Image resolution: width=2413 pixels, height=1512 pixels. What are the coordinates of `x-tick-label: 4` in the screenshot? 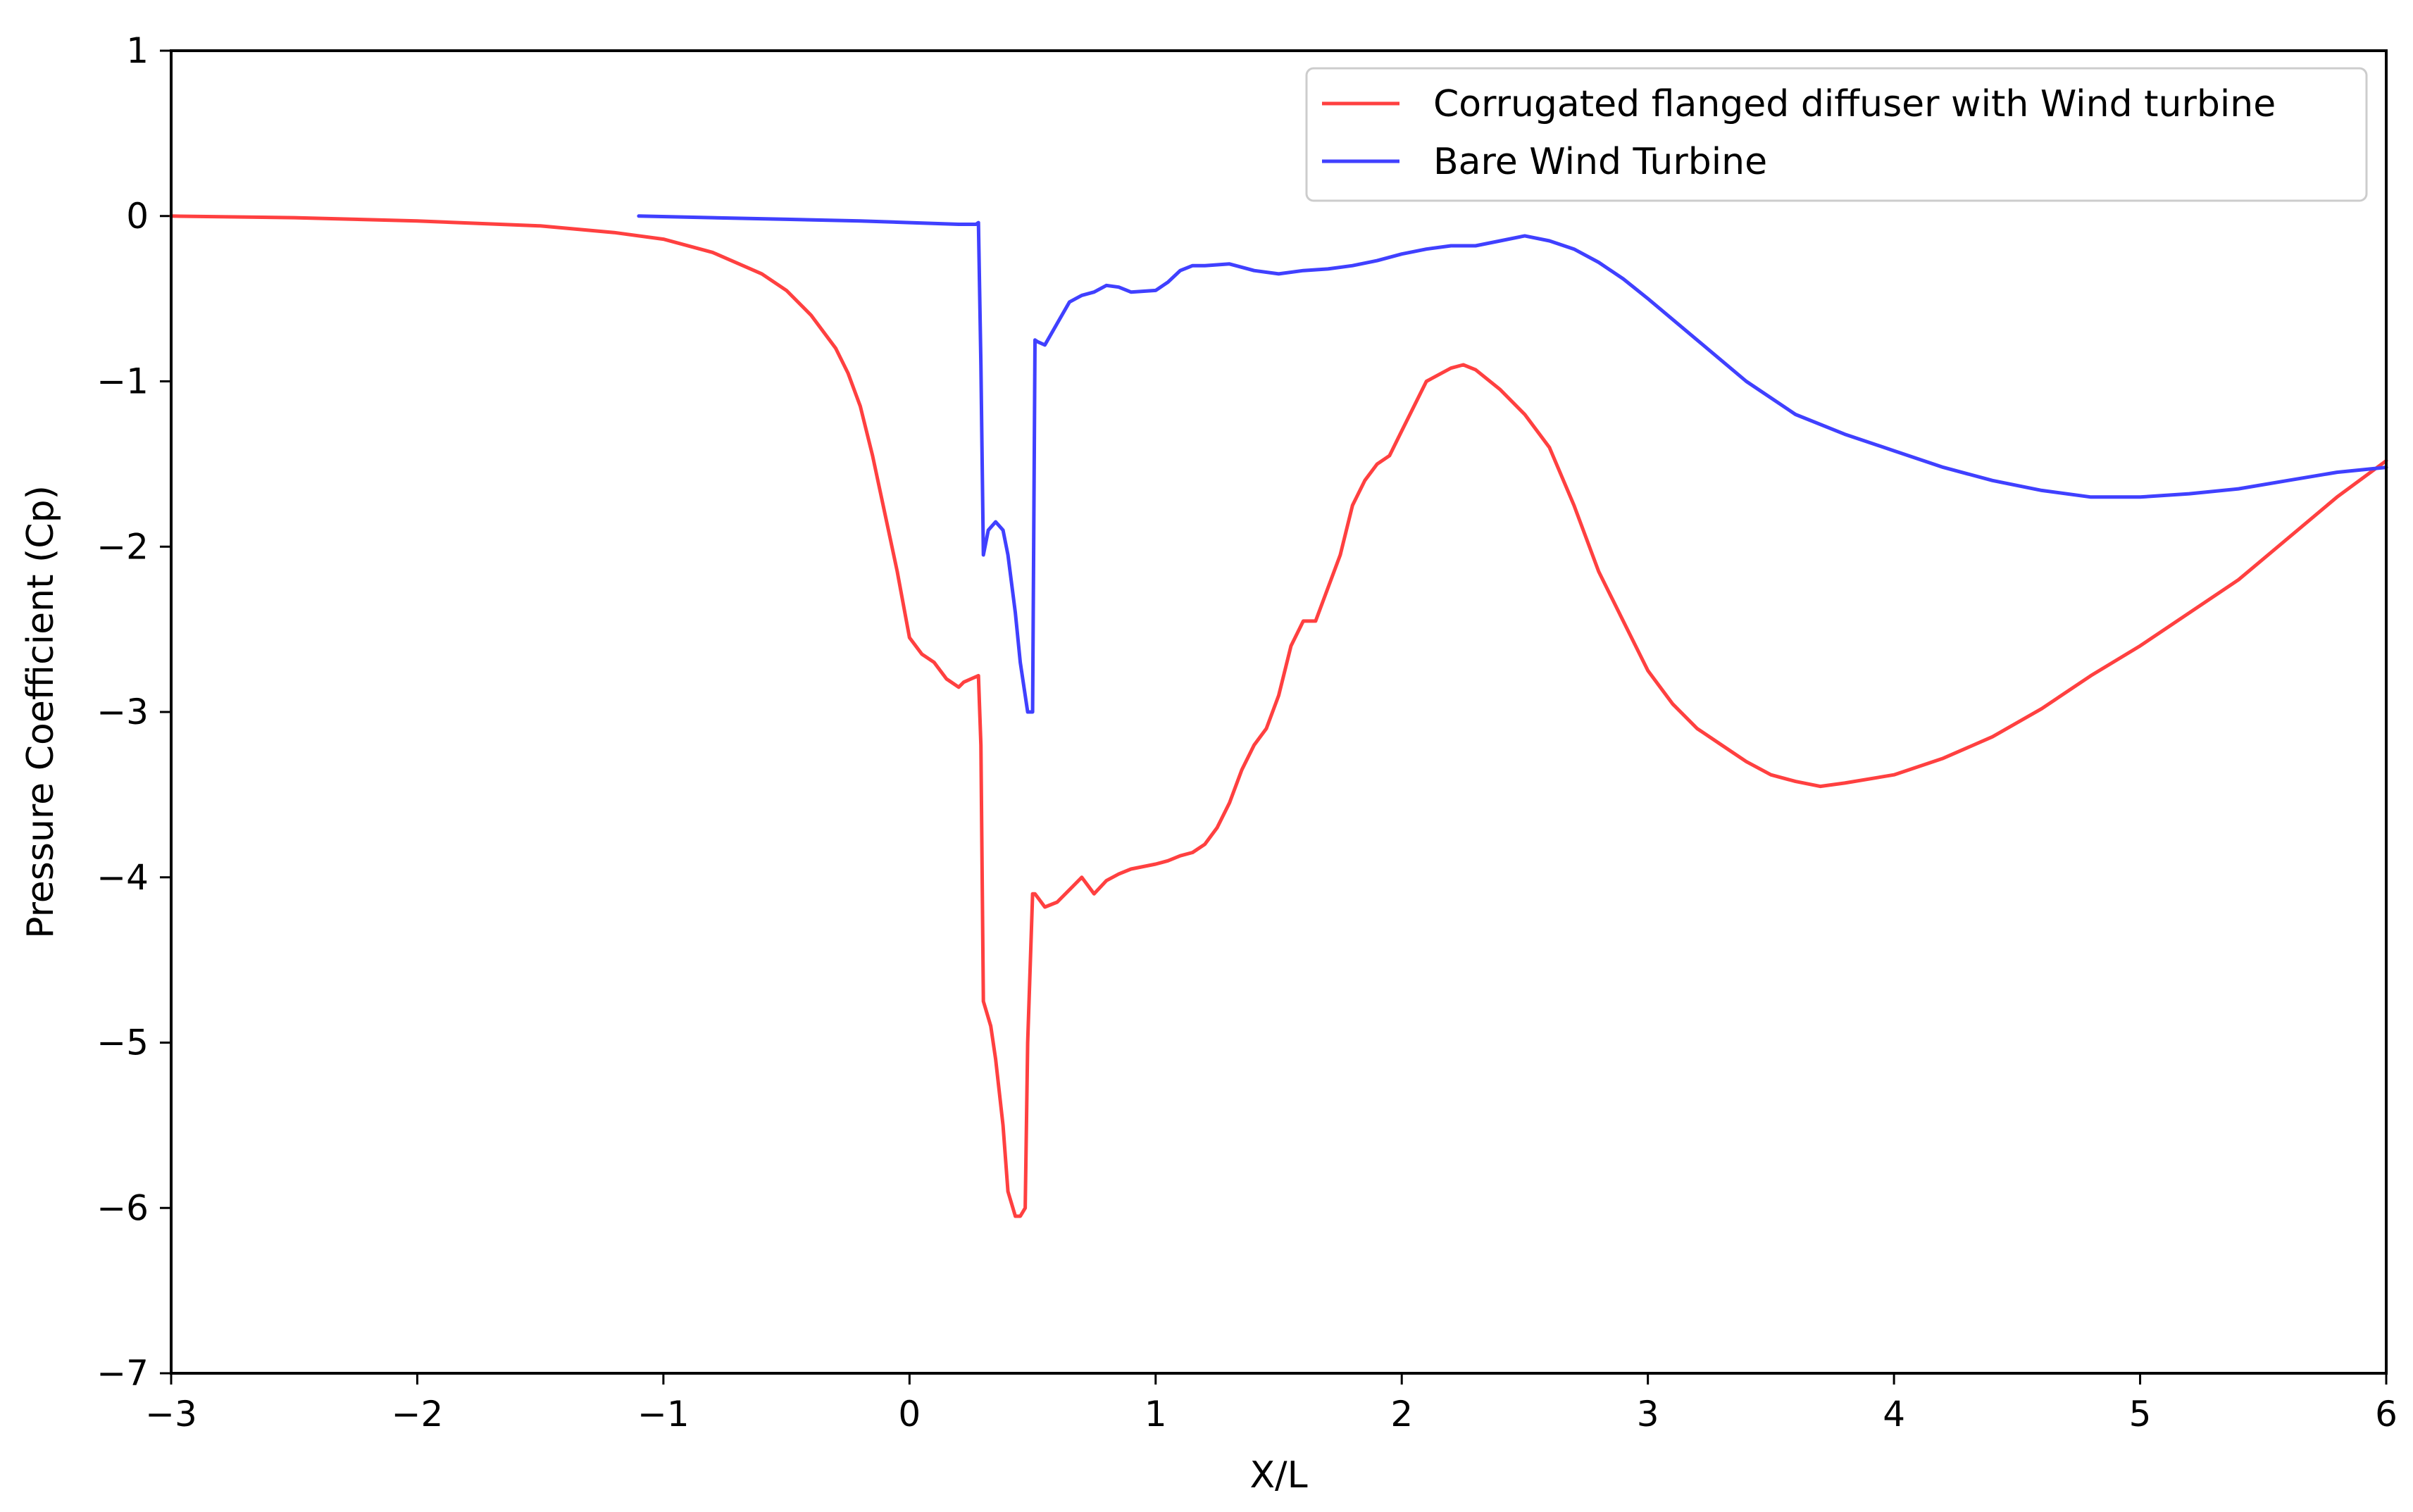 It's located at (1894, 1414).